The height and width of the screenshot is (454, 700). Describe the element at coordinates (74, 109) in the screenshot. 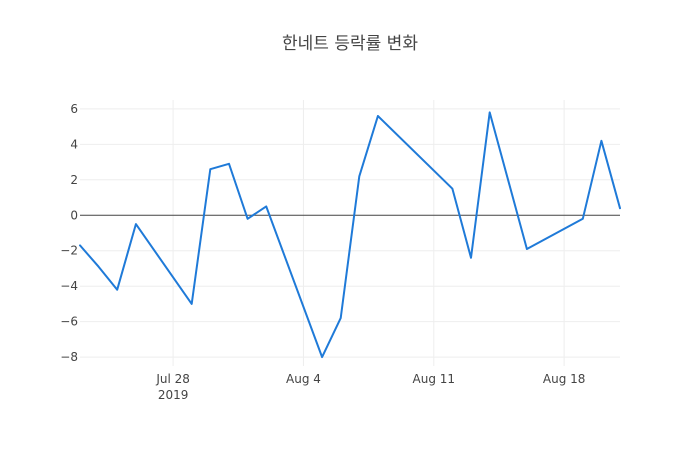

I see `y-tick-label: 6` at that location.